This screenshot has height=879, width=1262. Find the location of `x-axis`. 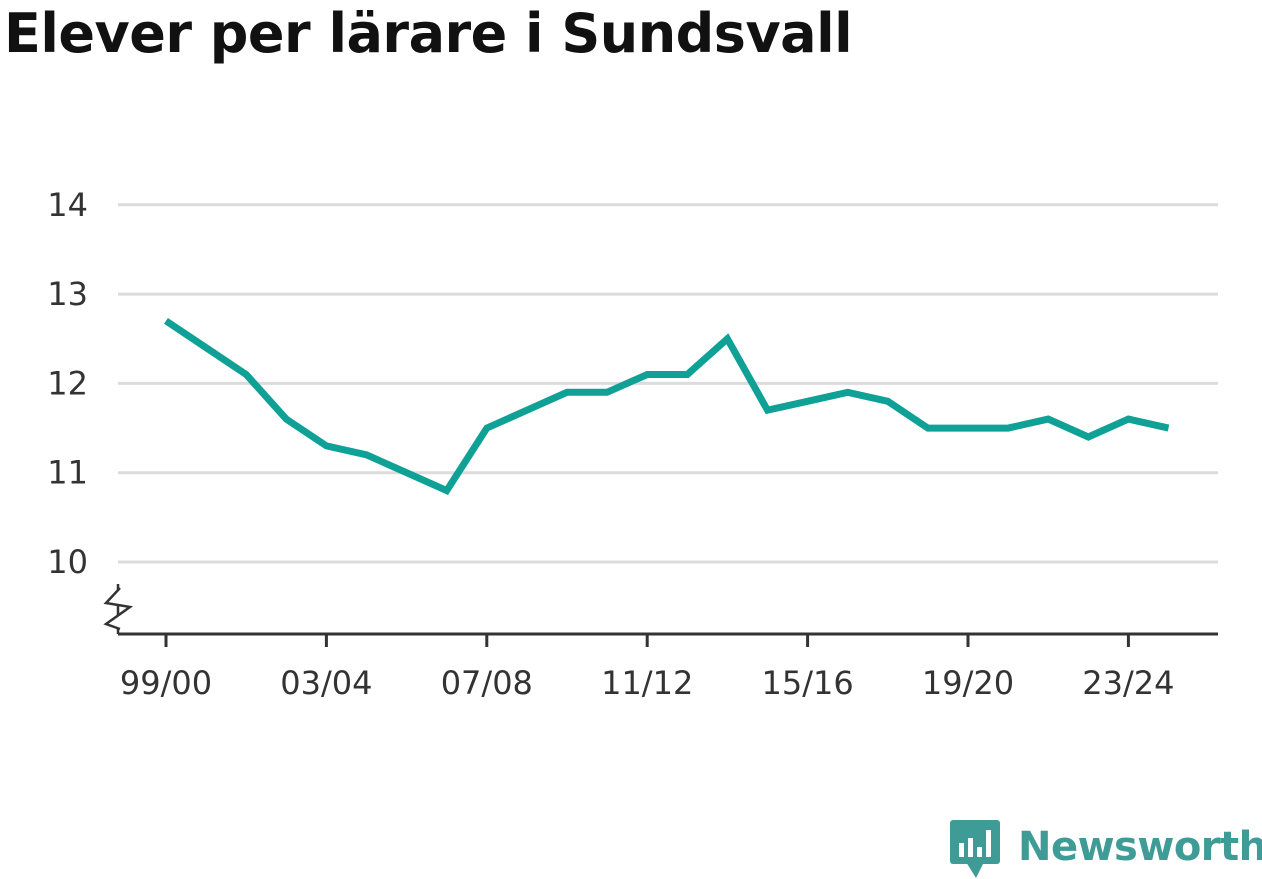

x-axis is located at coordinates (660, 610).